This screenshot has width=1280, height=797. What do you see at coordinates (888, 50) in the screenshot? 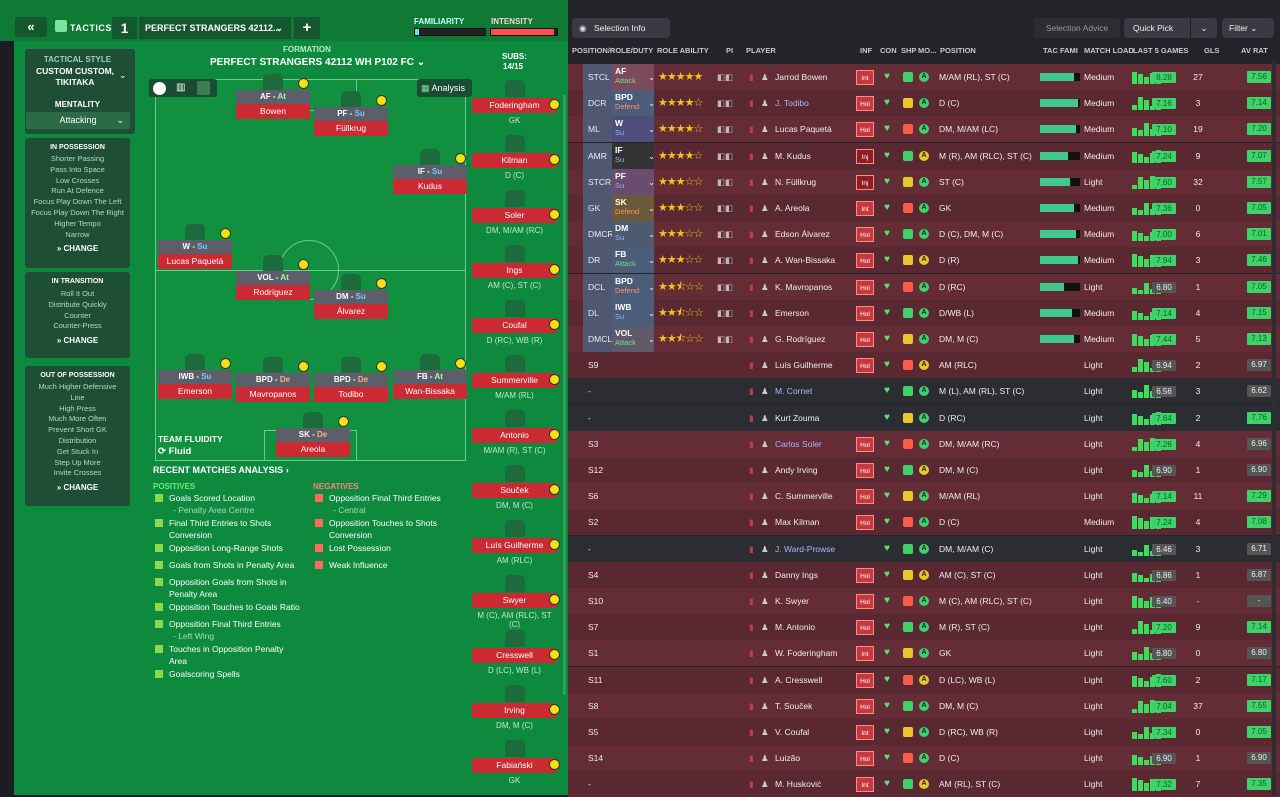
I see `column-header: CON` at bounding box center [888, 50].